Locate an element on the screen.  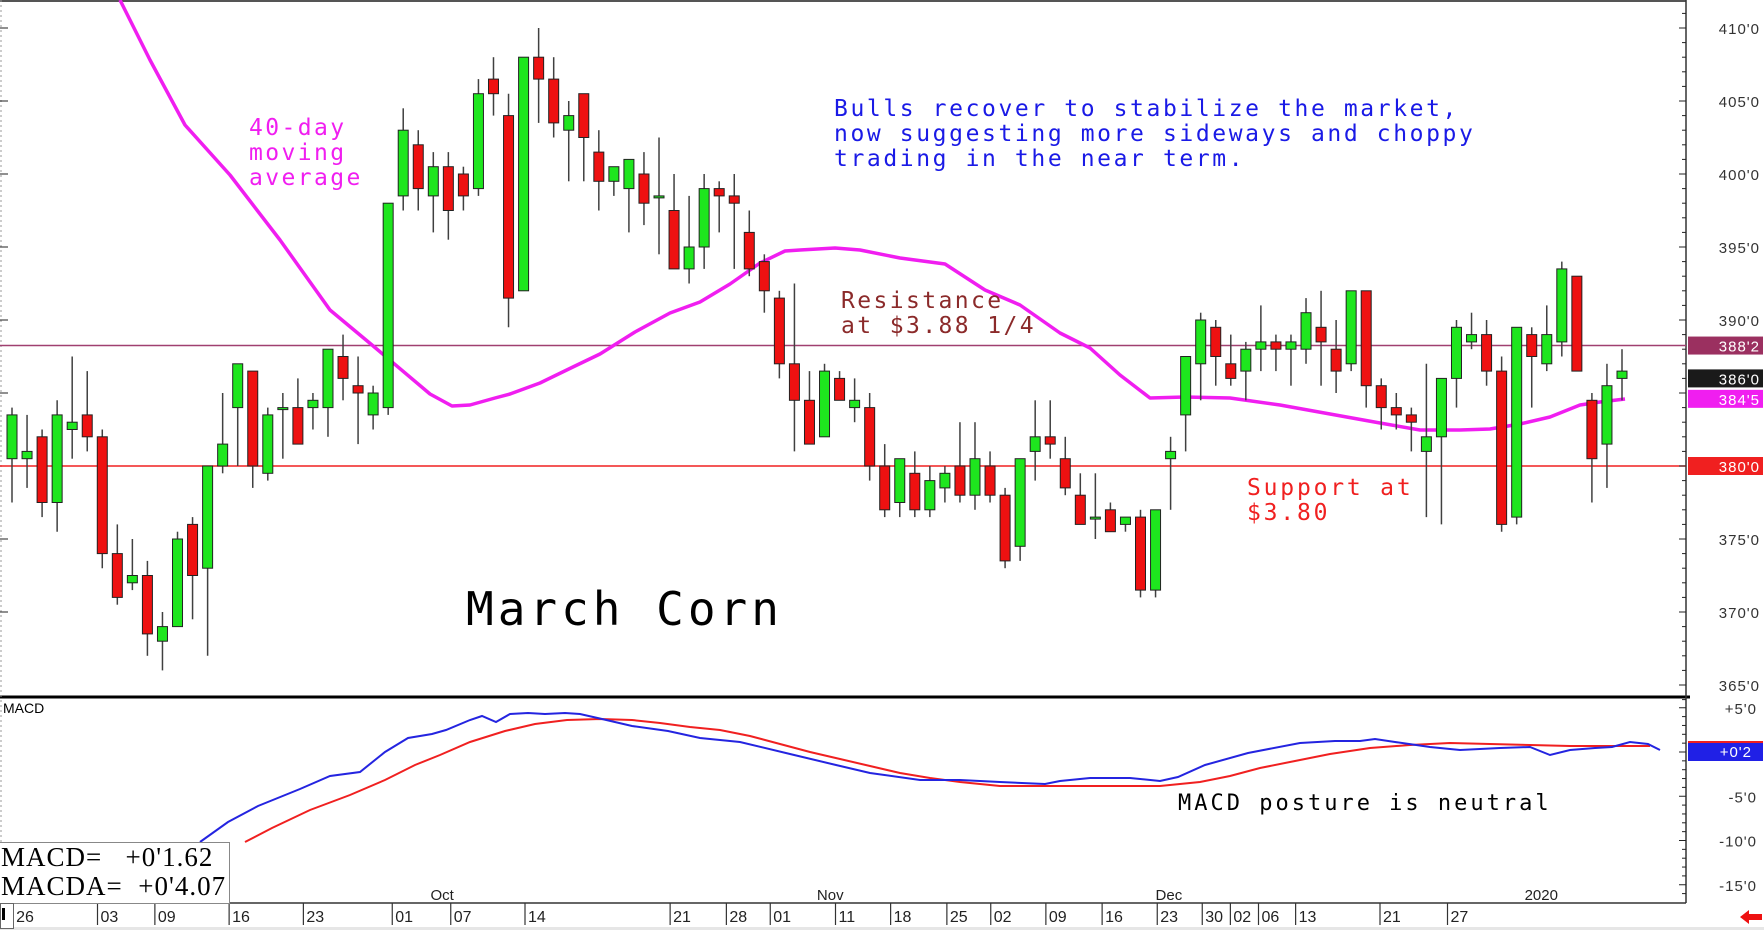
svg-text: 395'0 is located at coordinates (1739, 248).